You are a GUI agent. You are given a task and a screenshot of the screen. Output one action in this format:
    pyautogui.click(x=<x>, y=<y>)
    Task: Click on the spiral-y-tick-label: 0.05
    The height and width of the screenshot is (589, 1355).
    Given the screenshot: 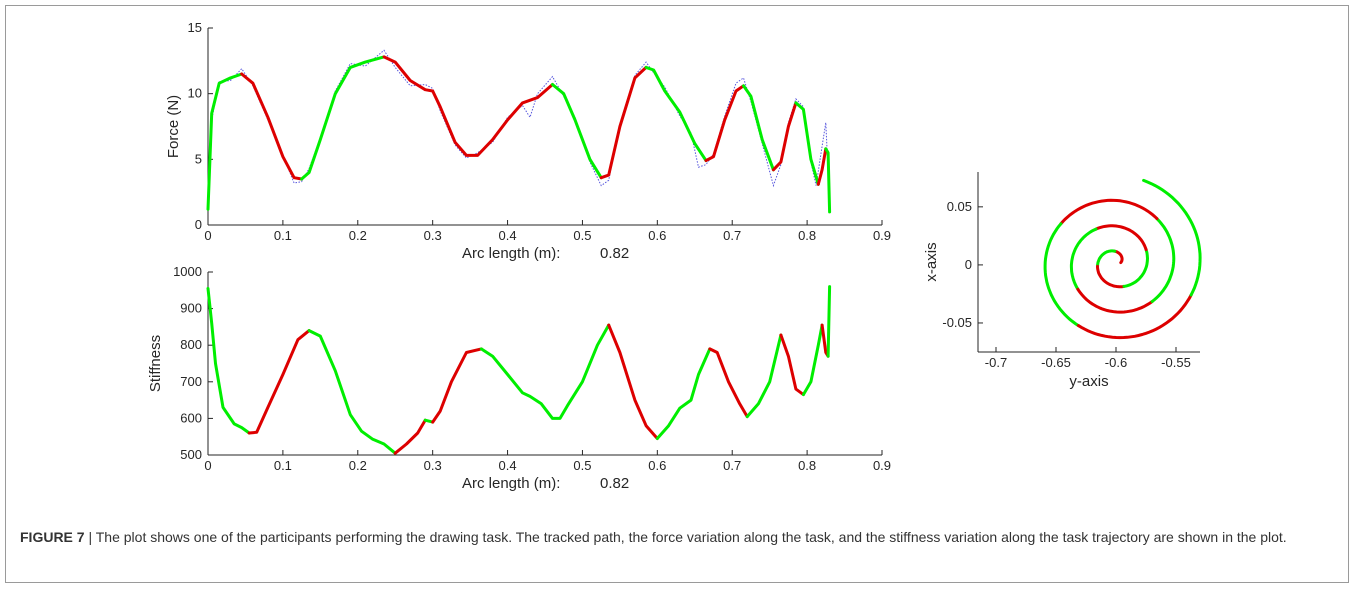 What is the action you would take?
    pyautogui.click(x=959, y=206)
    